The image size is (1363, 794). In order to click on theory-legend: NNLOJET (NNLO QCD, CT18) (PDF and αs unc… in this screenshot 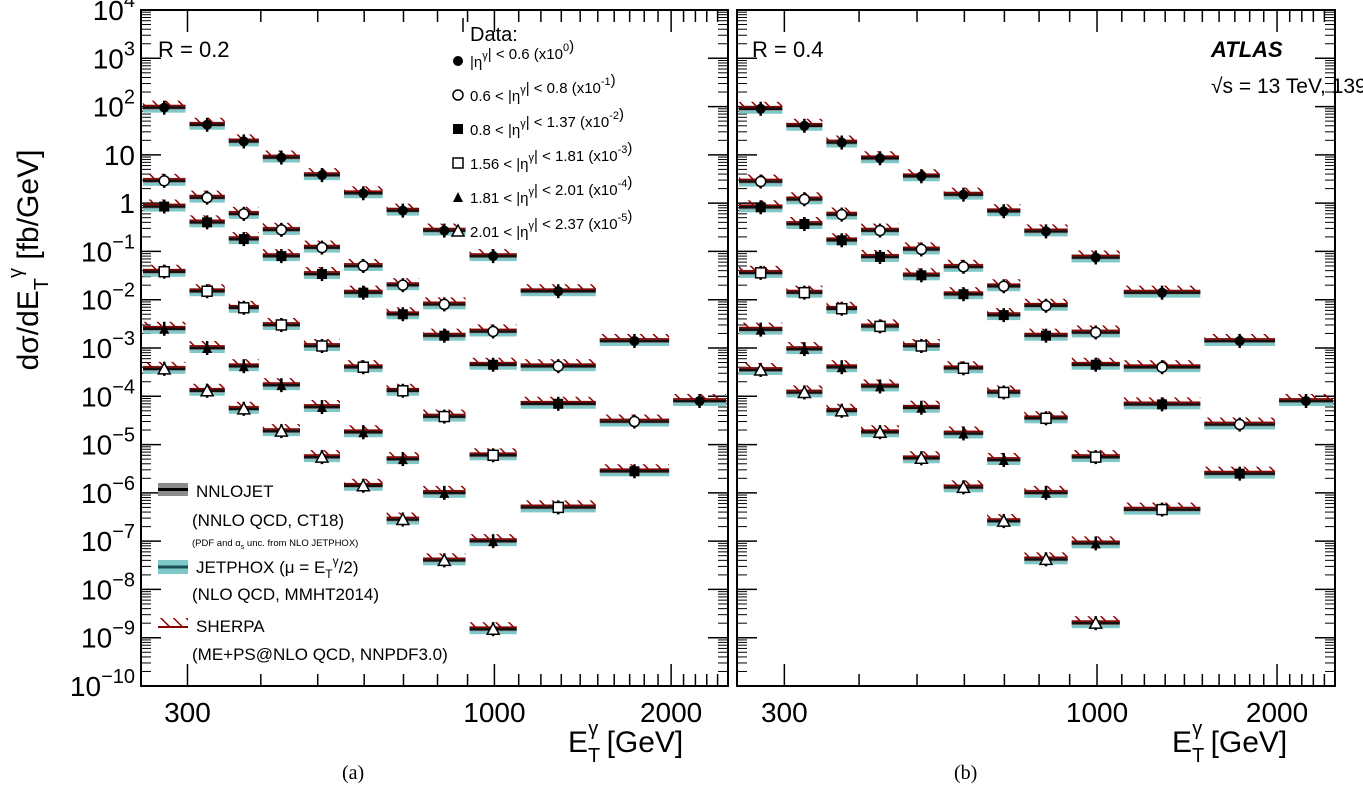, I will do `click(303, 573)`.